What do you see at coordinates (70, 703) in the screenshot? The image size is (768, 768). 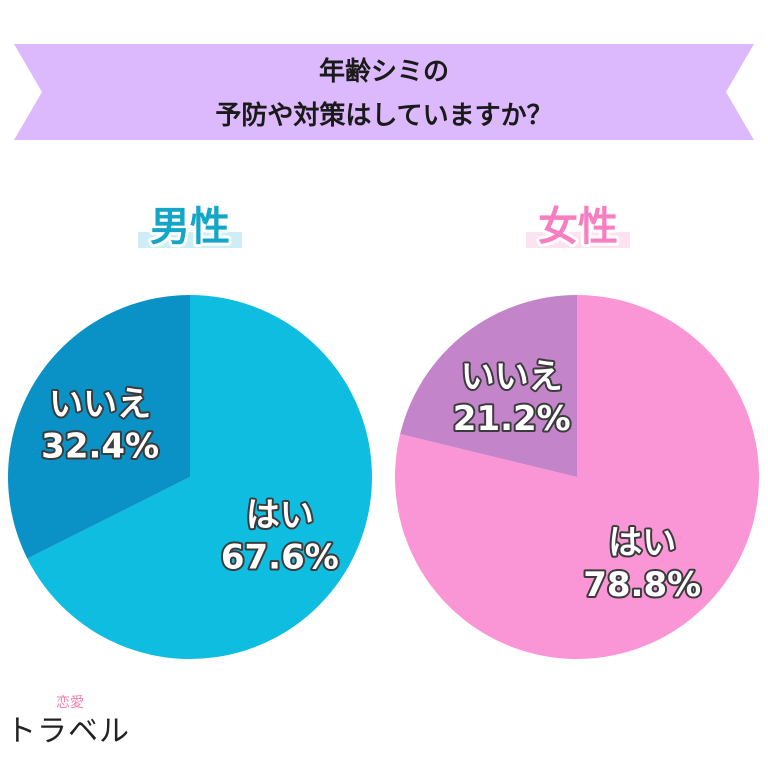 I see `logo-sub-text: 恋愛` at bounding box center [70, 703].